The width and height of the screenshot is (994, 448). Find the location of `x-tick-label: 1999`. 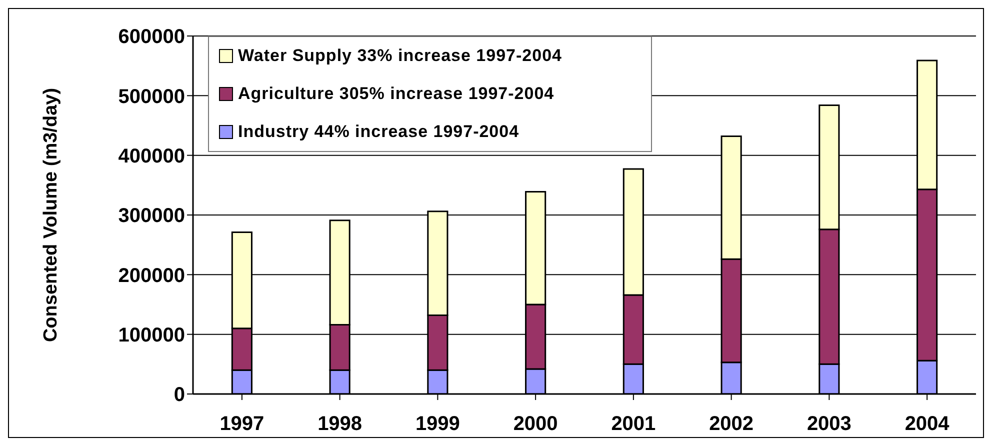

x-tick-label: 1999 is located at coordinates (437, 424).